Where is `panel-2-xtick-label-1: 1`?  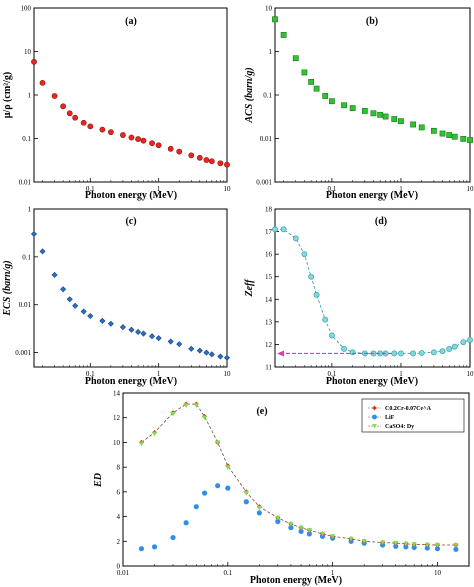 panel-2-xtick-label-1: 1 is located at coordinates (159, 374).